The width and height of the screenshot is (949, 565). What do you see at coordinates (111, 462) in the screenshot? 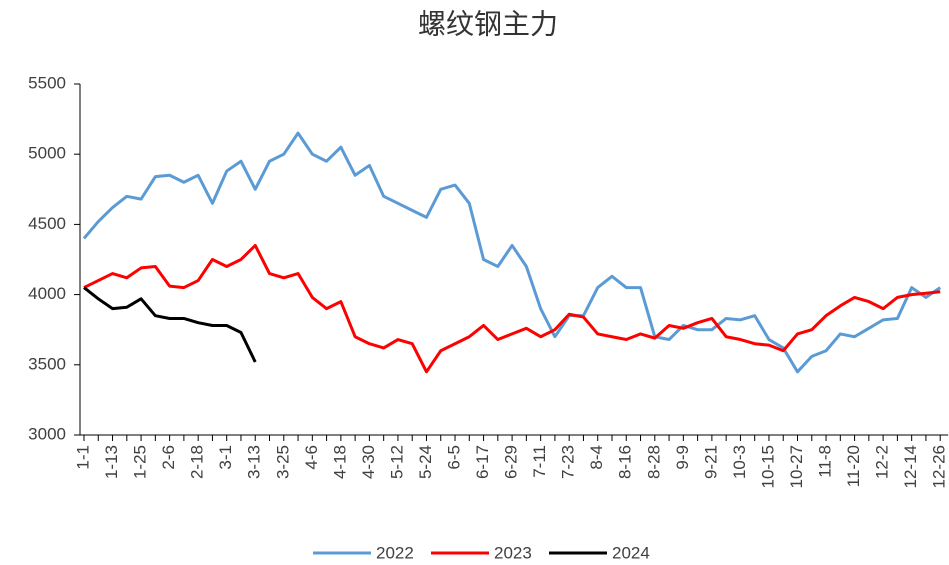
I see `x-tick-label: 1-13` at bounding box center [111, 462].